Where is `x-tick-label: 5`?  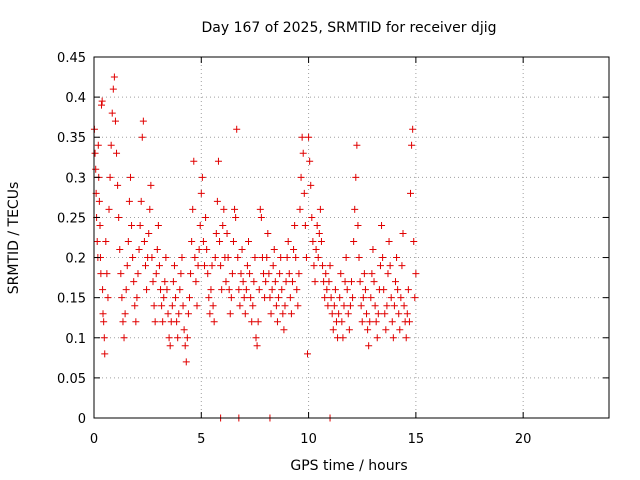 x-tick-label: 5 is located at coordinates (201, 439).